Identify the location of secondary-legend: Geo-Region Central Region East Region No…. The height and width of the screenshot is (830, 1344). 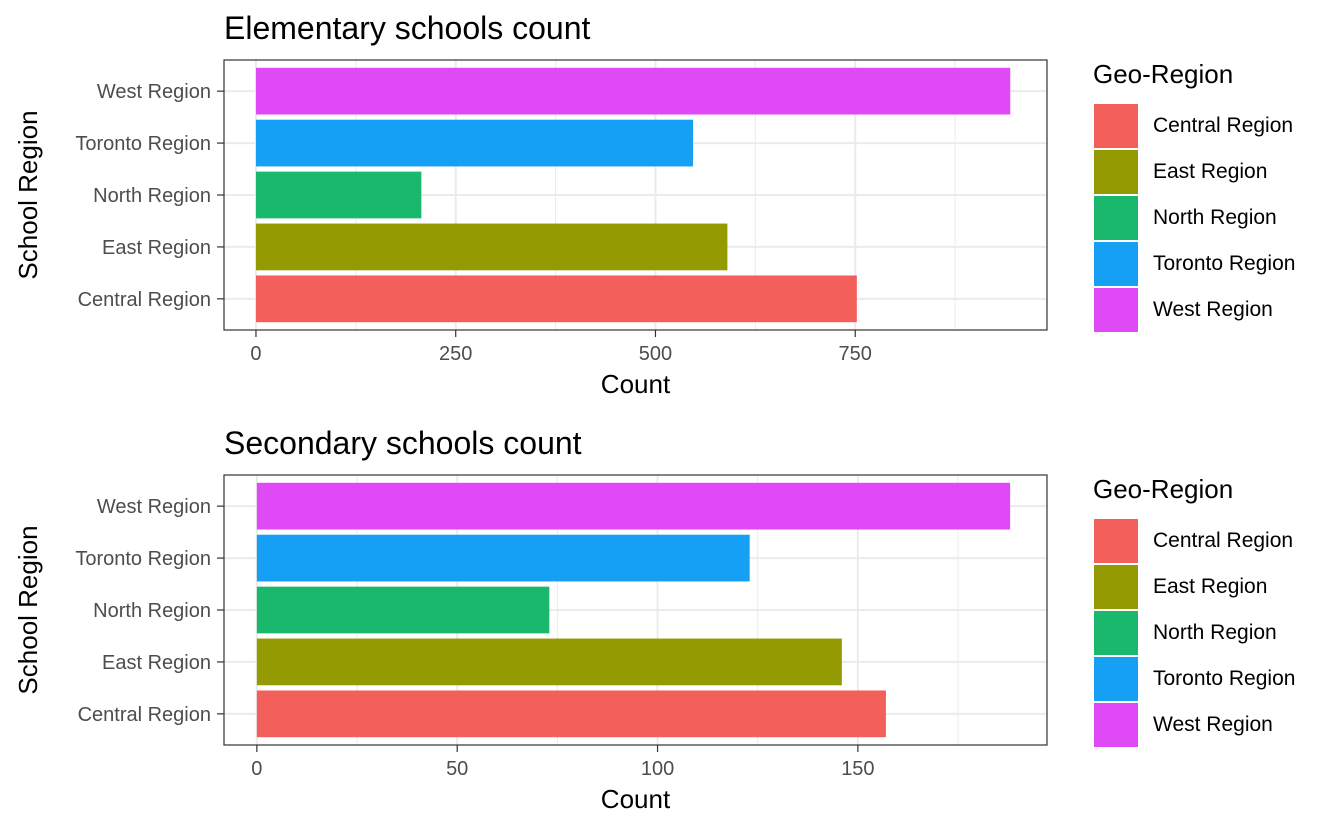
(1213, 611).